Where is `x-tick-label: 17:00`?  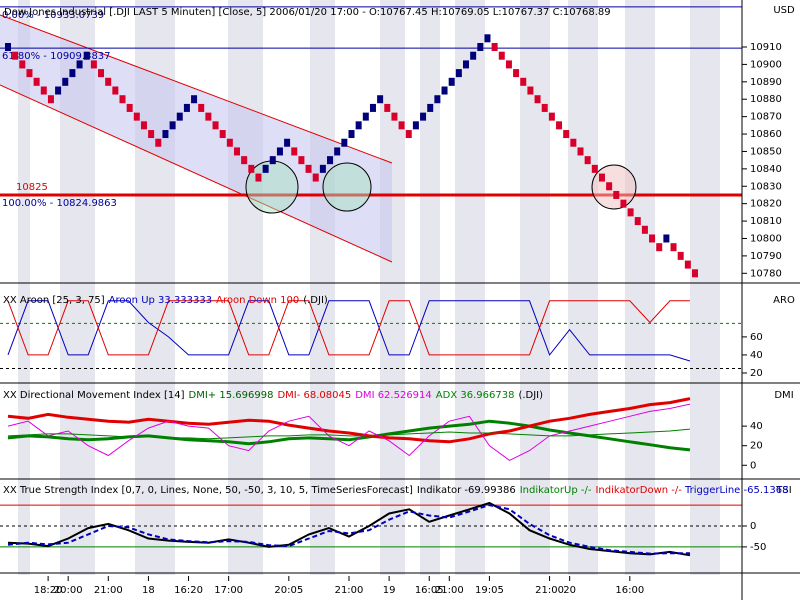
x-tick-label: 17:00 is located at coordinates (228, 590).